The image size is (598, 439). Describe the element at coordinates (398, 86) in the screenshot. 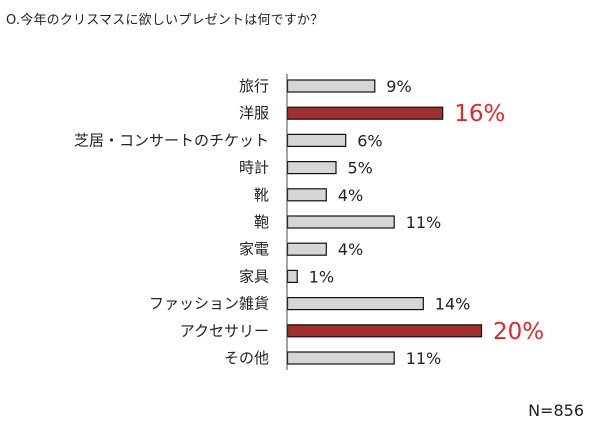

I see `value-label: 9%` at that location.